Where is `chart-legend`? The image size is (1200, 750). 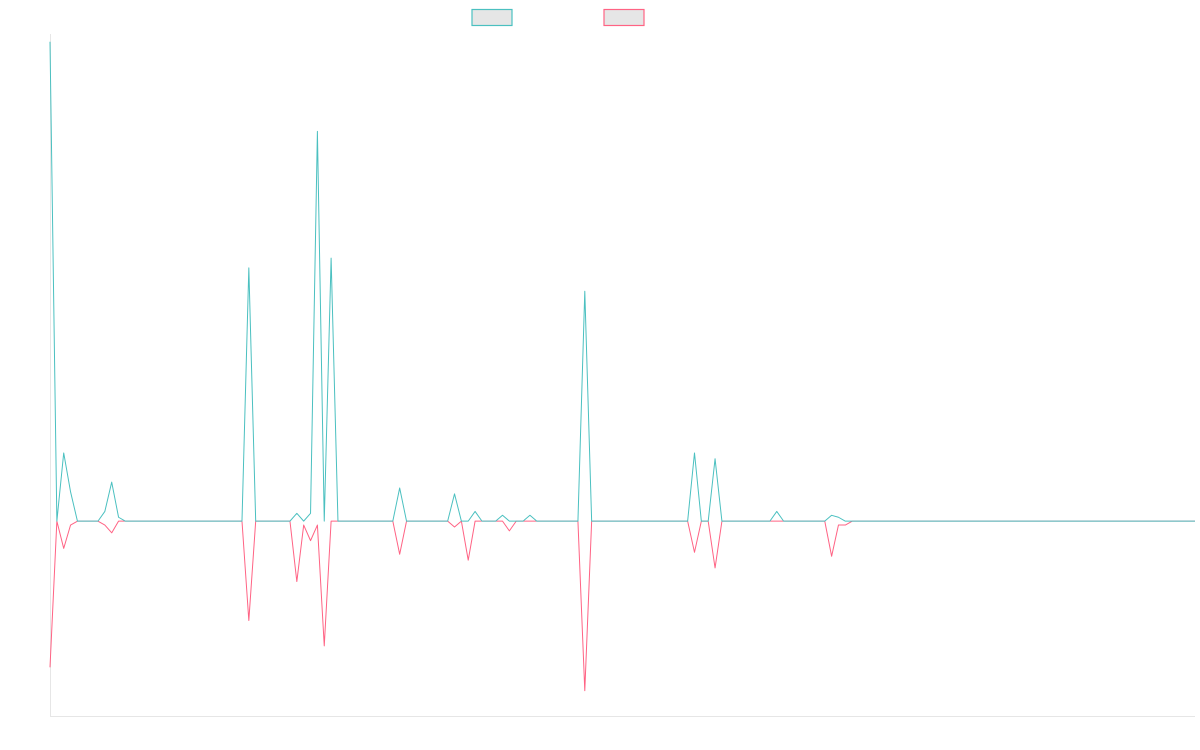
chart-legend is located at coordinates (558, 17).